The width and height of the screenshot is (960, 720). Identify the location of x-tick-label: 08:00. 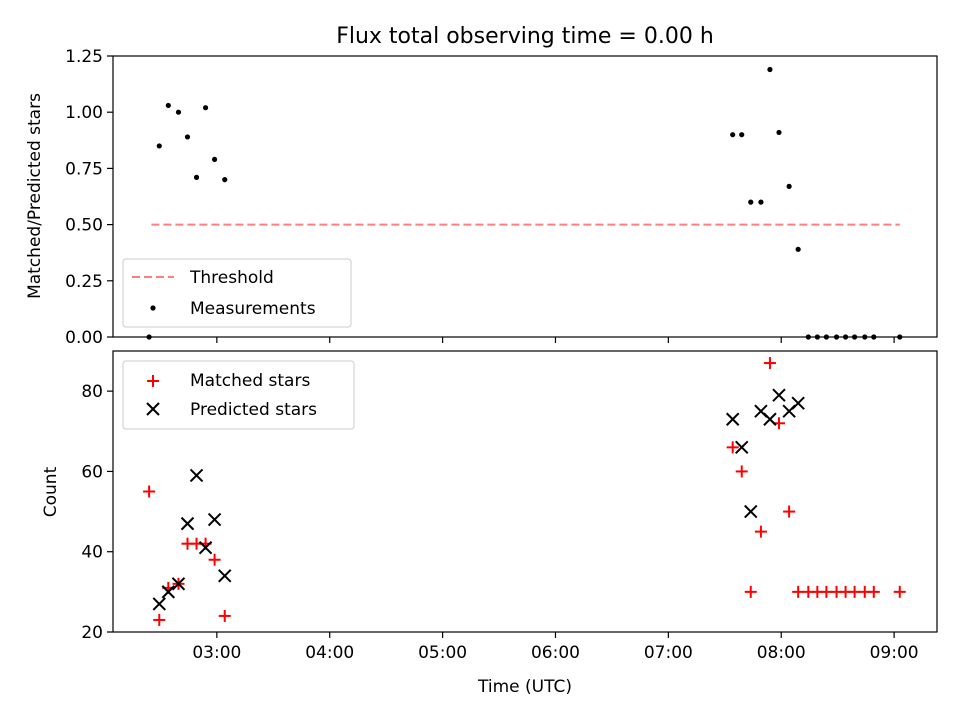
(781, 653).